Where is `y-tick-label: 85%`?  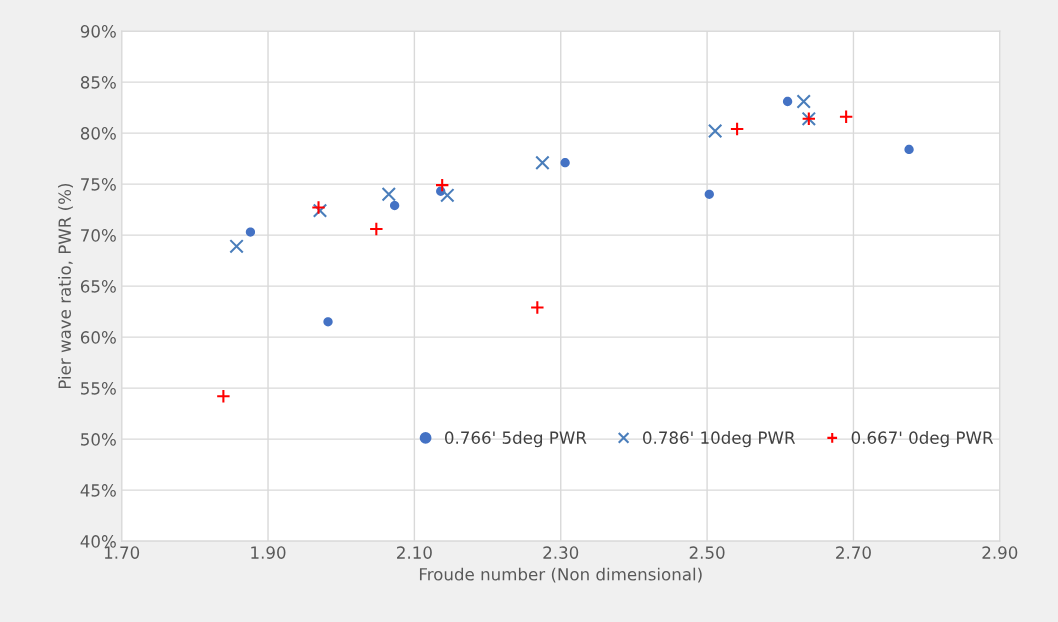
y-tick-label: 85% is located at coordinates (98, 82).